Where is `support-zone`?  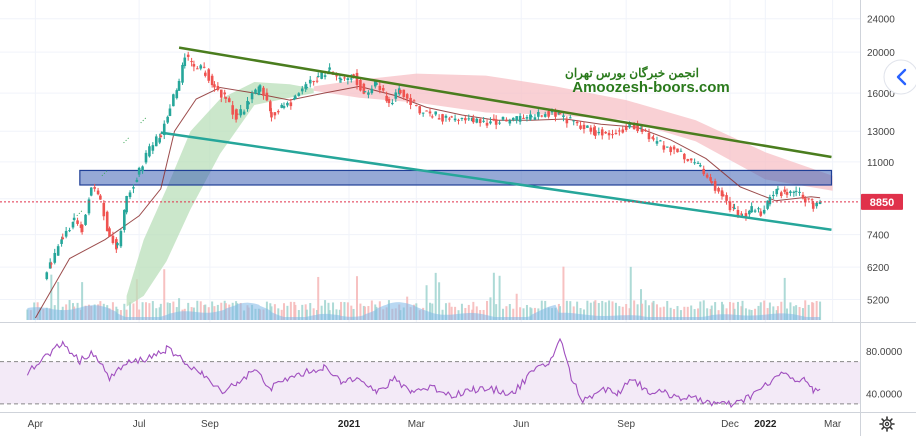 support-zone is located at coordinates (456, 177).